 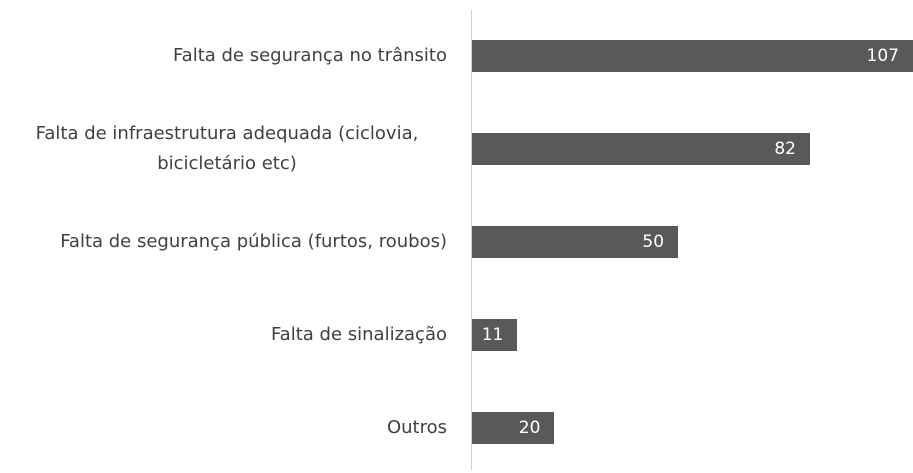 I want to click on value-label: 50, so click(x=653, y=242).